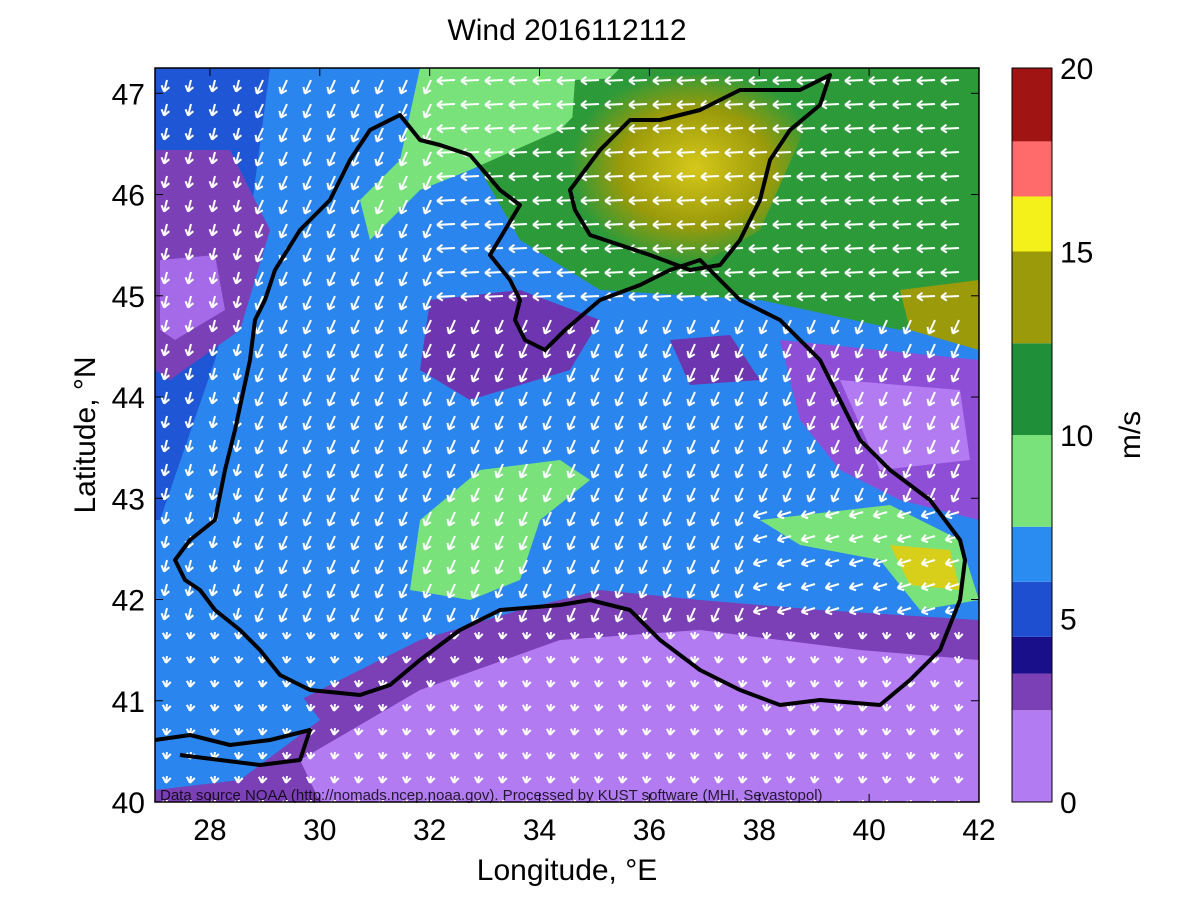  What do you see at coordinates (500, 530) in the screenshot?
I see `central-green-patch` at bounding box center [500, 530].